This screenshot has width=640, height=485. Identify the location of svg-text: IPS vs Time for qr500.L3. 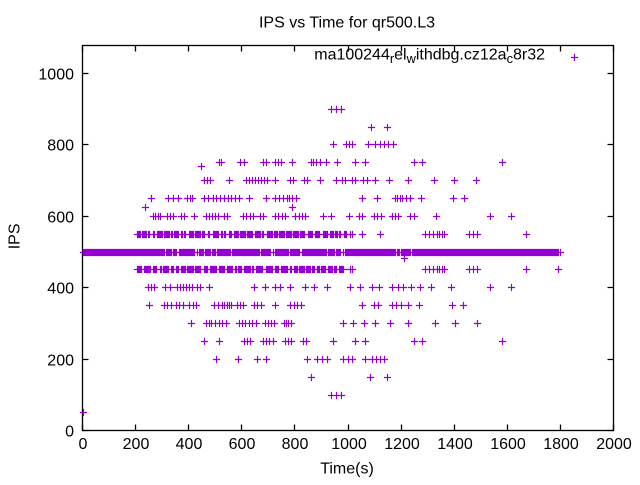
(347, 23).